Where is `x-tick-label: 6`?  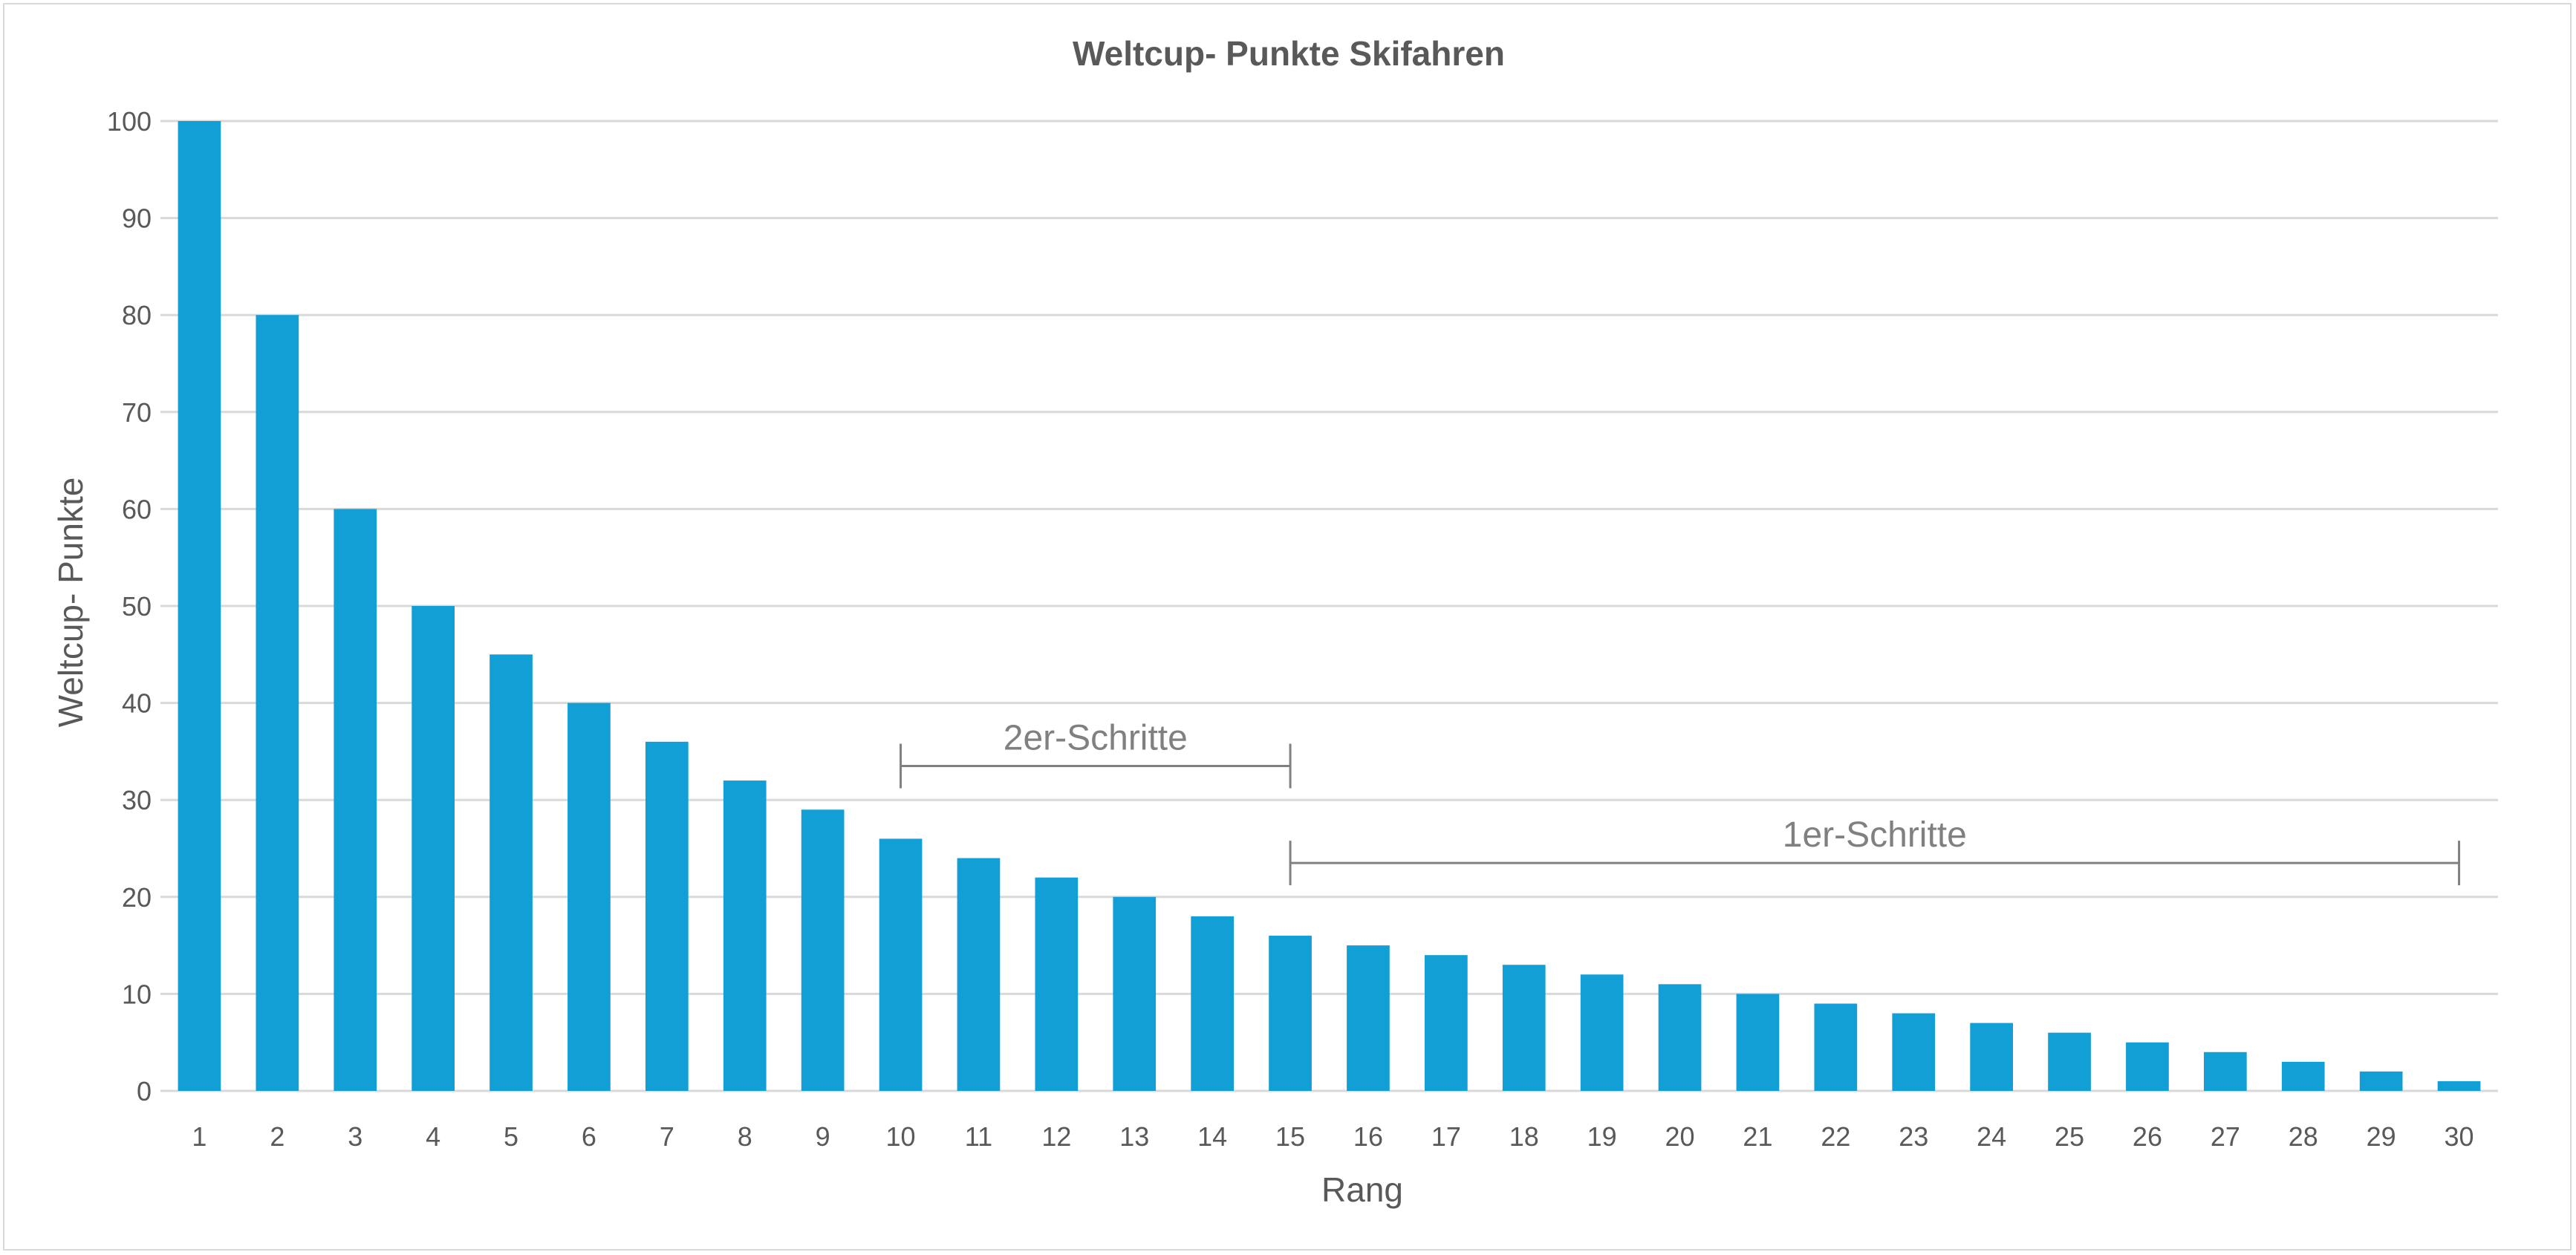 x-tick-label: 6 is located at coordinates (589, 1136).